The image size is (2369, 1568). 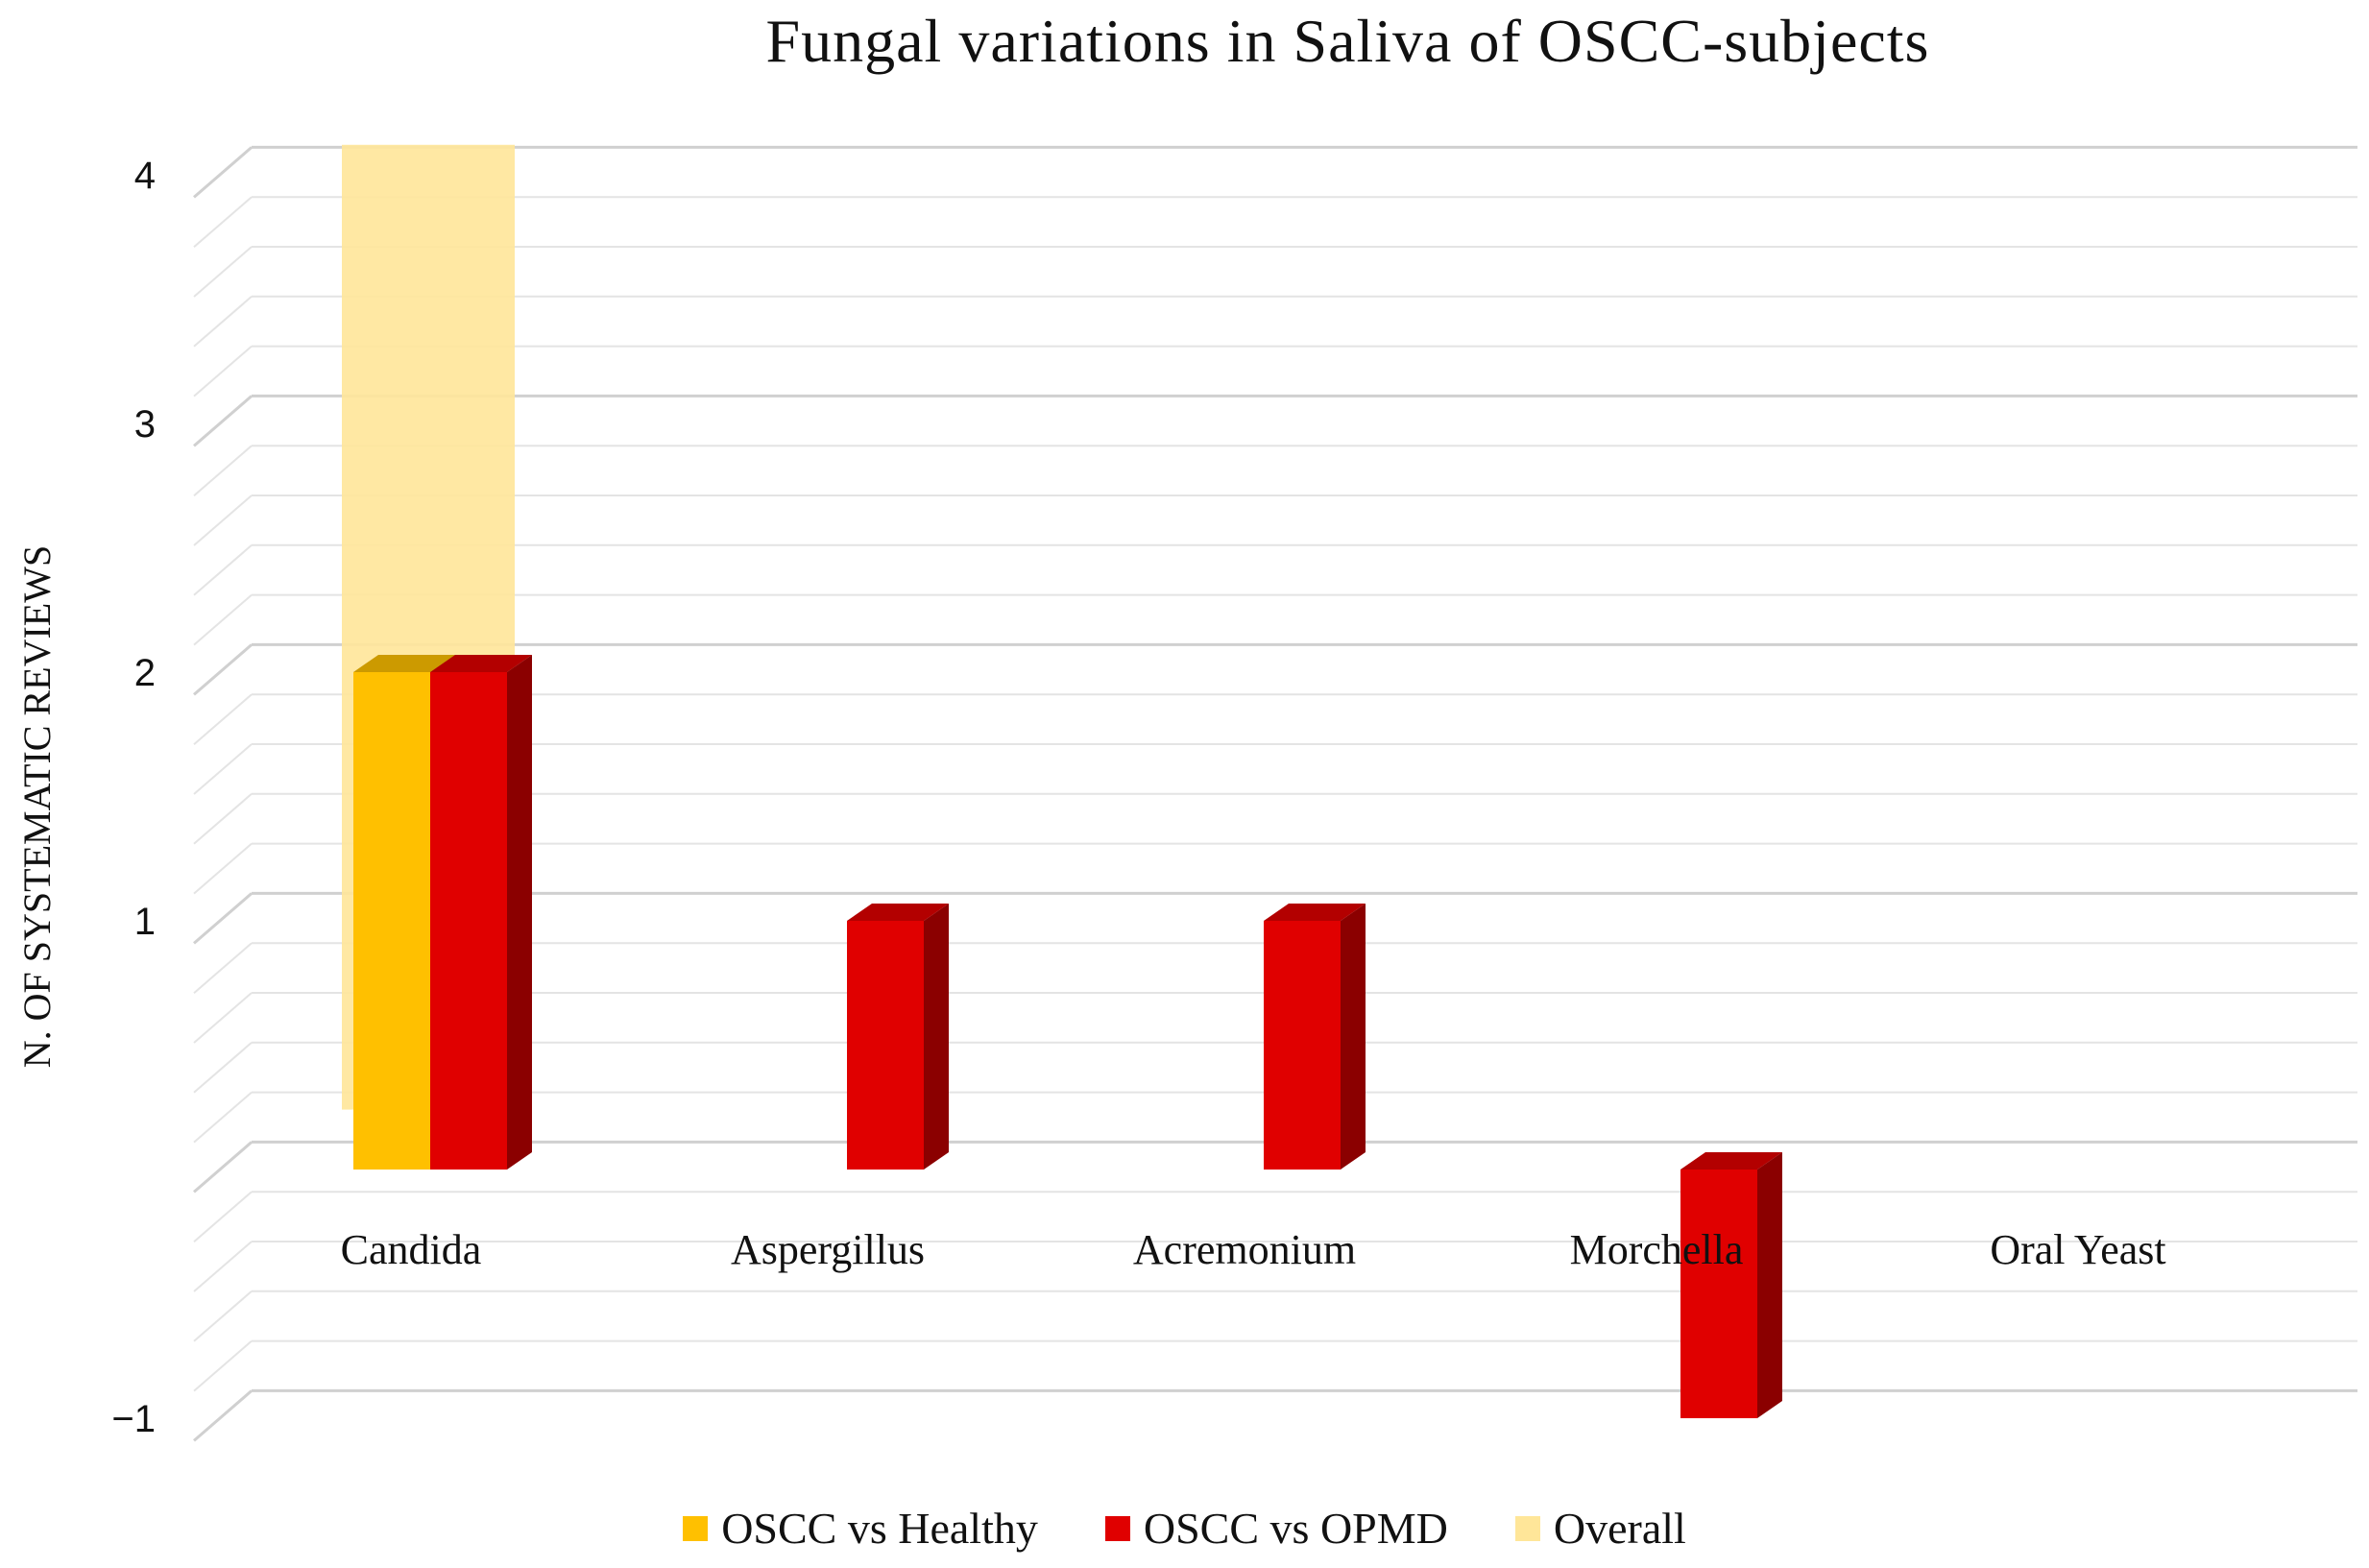 I want to click on chart-legend: OSCC vs Healthy OSCC vs OPMD Overall, so click(x=1185, y=1528).